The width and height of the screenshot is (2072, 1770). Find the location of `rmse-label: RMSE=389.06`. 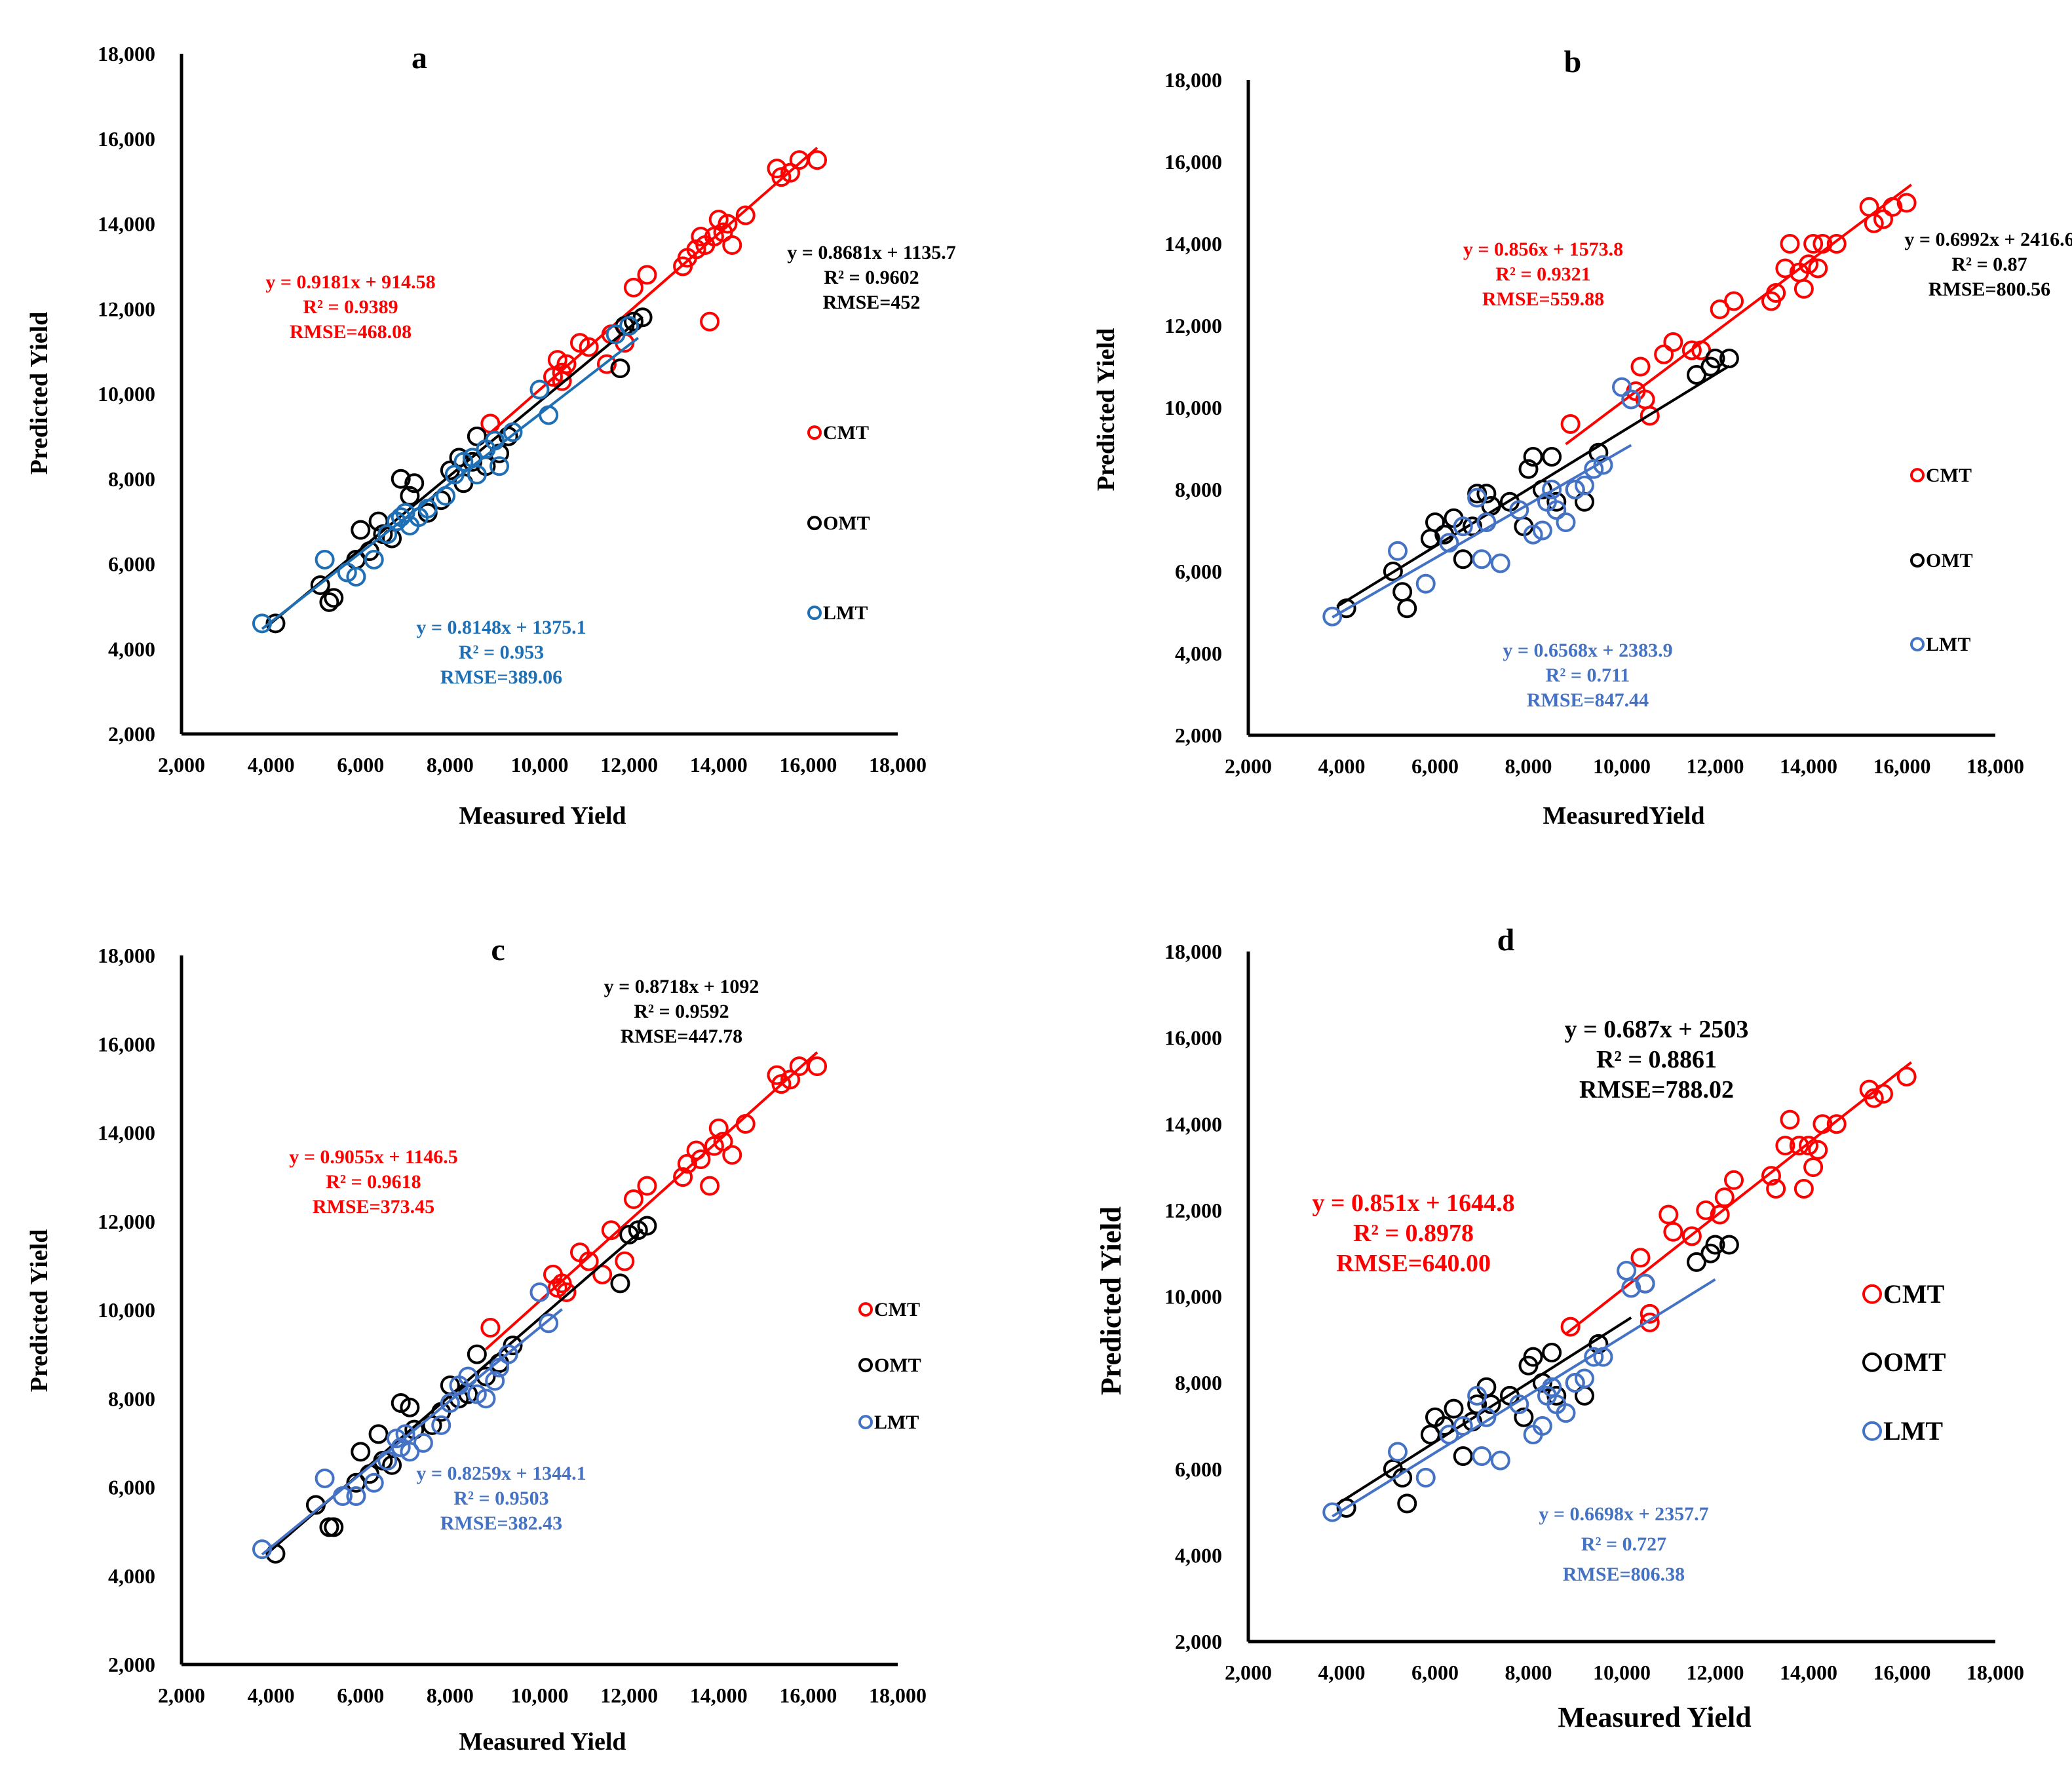

rmse-label: RMSE=389.06 is located at coordinates (501, 677).